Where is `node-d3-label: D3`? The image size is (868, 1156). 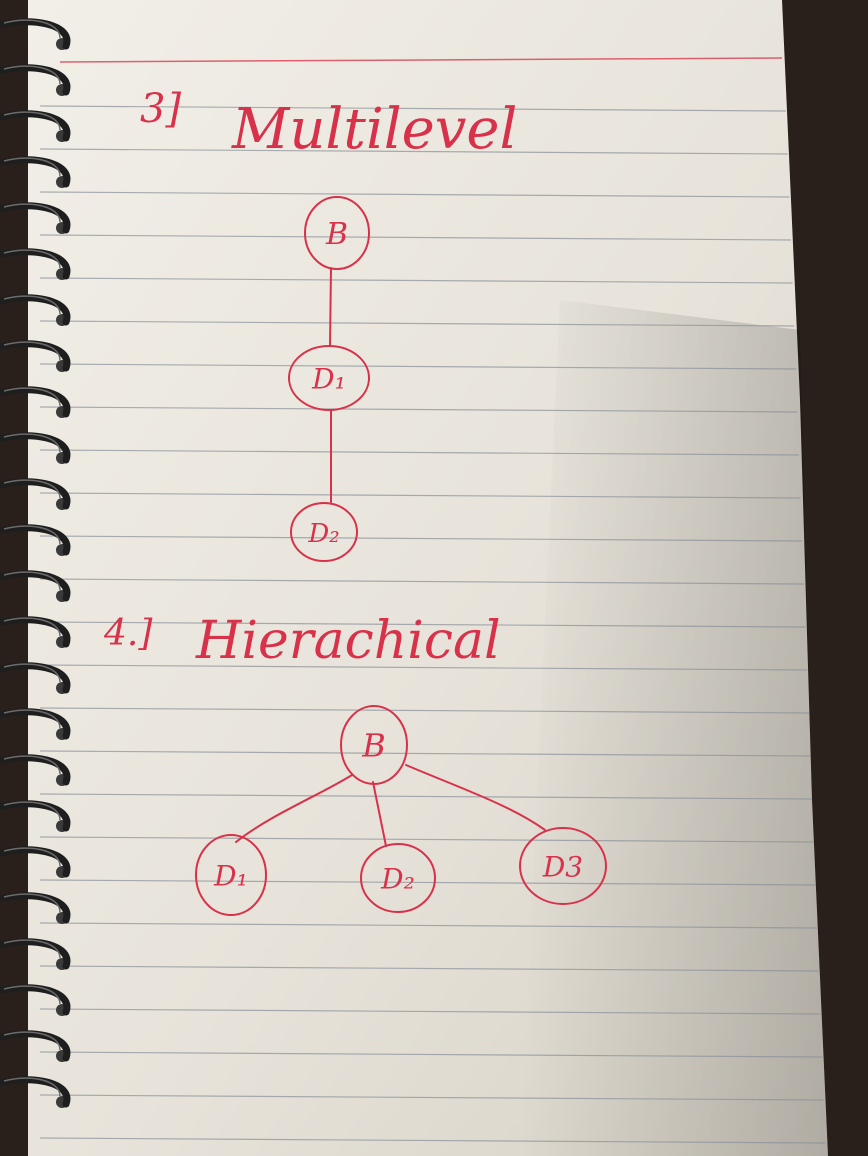
node-d3-label: D3 is located at coordinates (562, 867).